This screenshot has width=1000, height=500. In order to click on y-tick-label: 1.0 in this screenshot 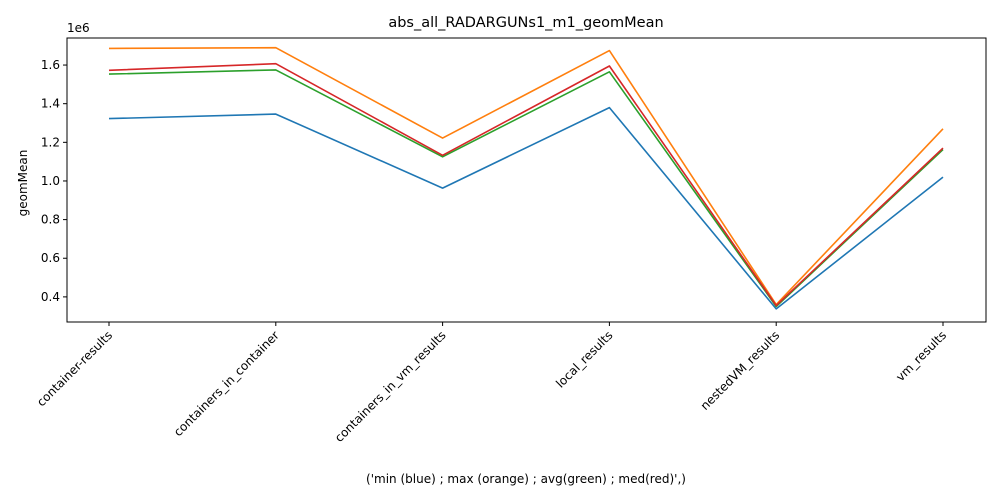, I will do `click(50, 181)`.